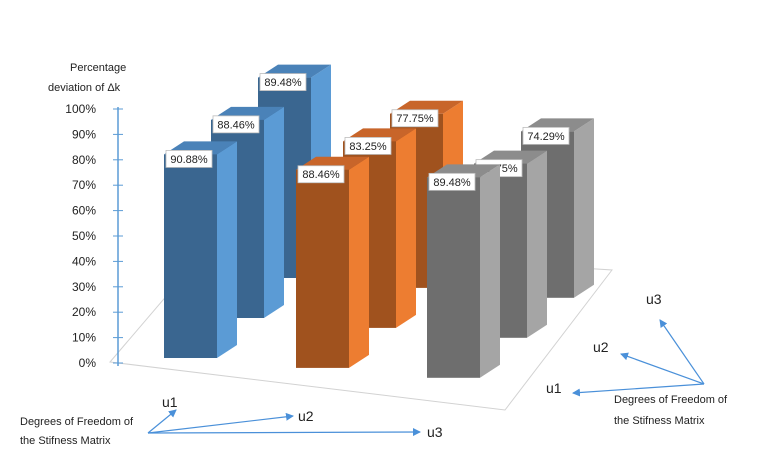  What do you see at coordinates (84, 287) in the screenshot?
I see `y-tick-label: 30%` at bounding box center [84, 287].